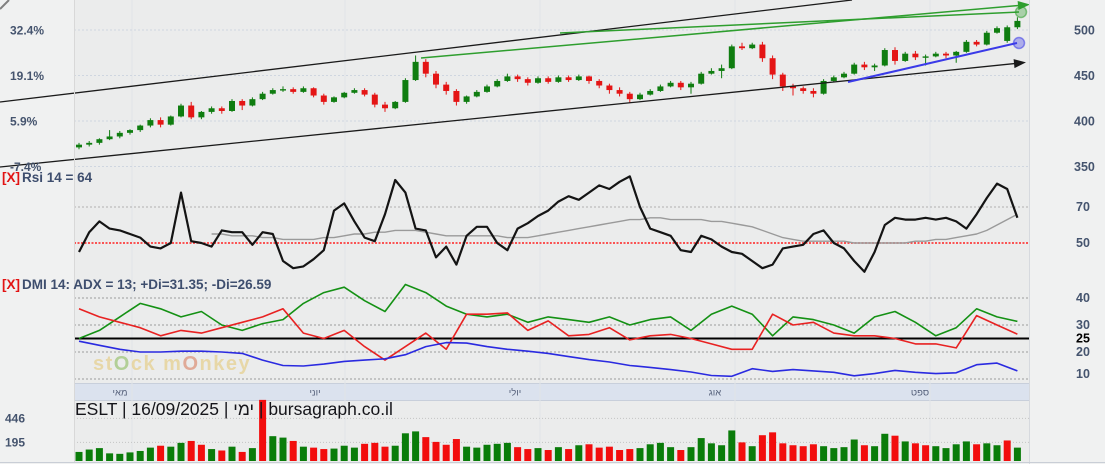  What do you see at coordinates (1084, 76) in the screenshot?
I see `svg-text: 450` at bounding box center [1084, 76].